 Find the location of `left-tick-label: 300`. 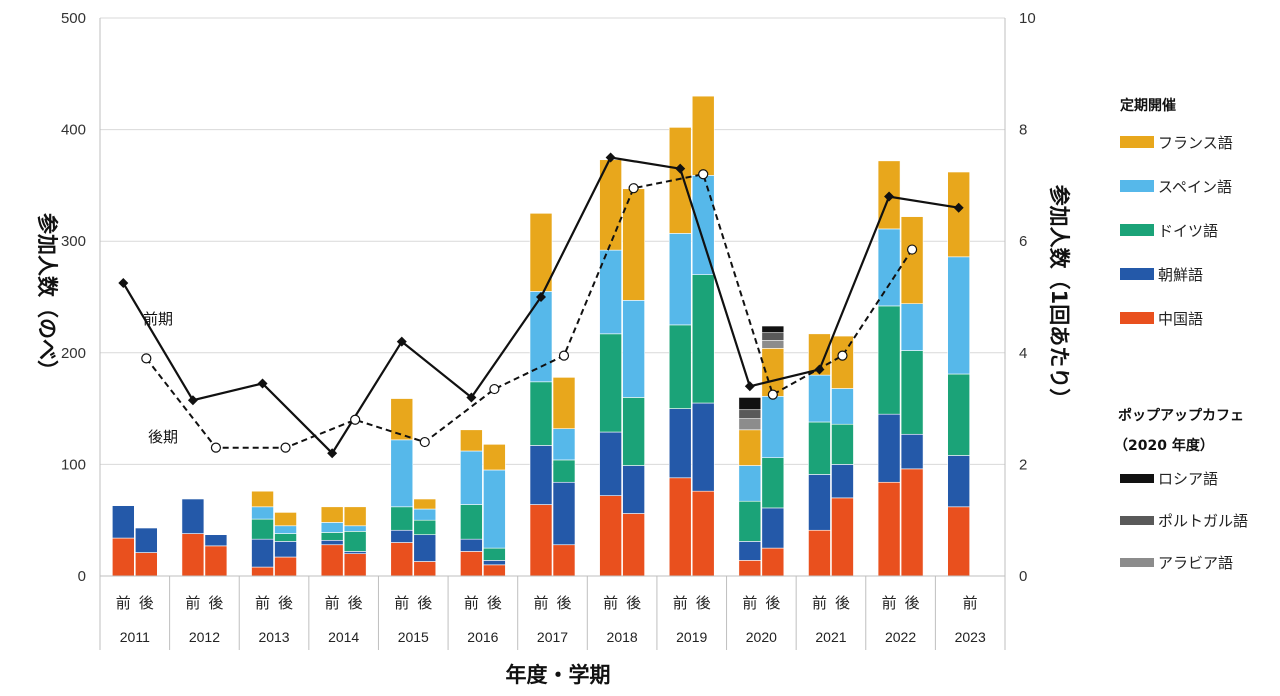

left-tick-label: 300 is located at coordinates (73, 241).